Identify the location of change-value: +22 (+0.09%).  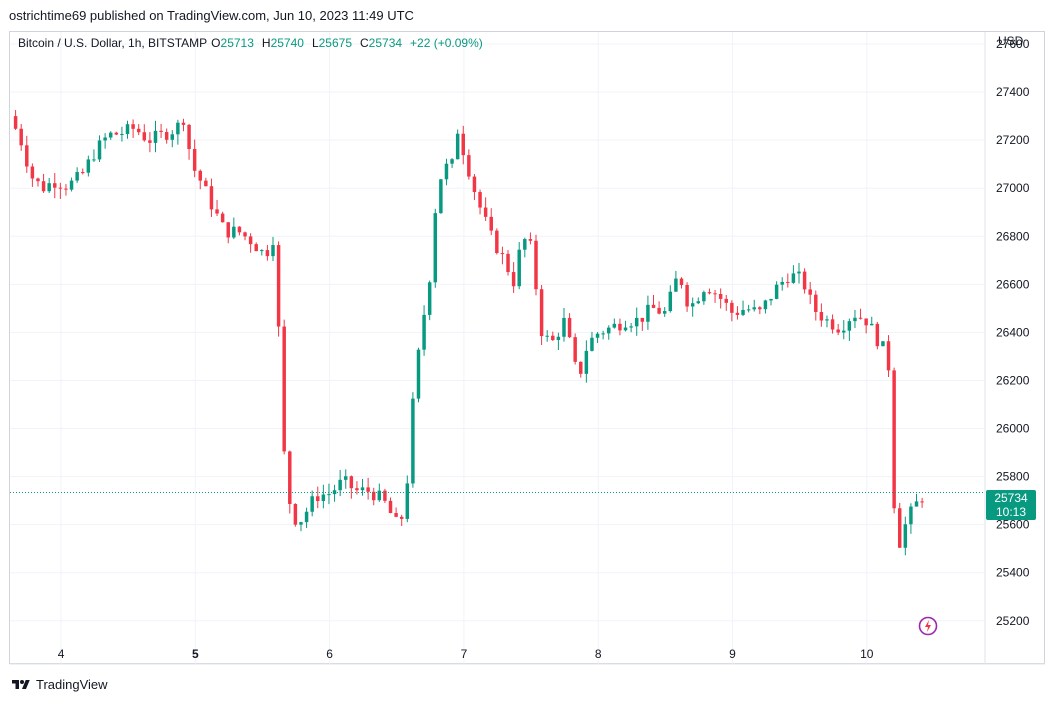
(446, 43).